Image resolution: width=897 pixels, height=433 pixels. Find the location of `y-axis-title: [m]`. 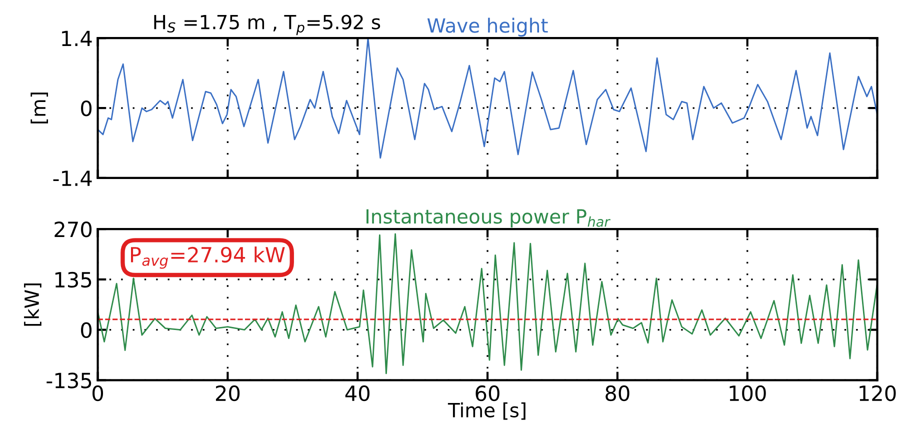

y-axis-title: [m] is located at coordinates (39, 108).